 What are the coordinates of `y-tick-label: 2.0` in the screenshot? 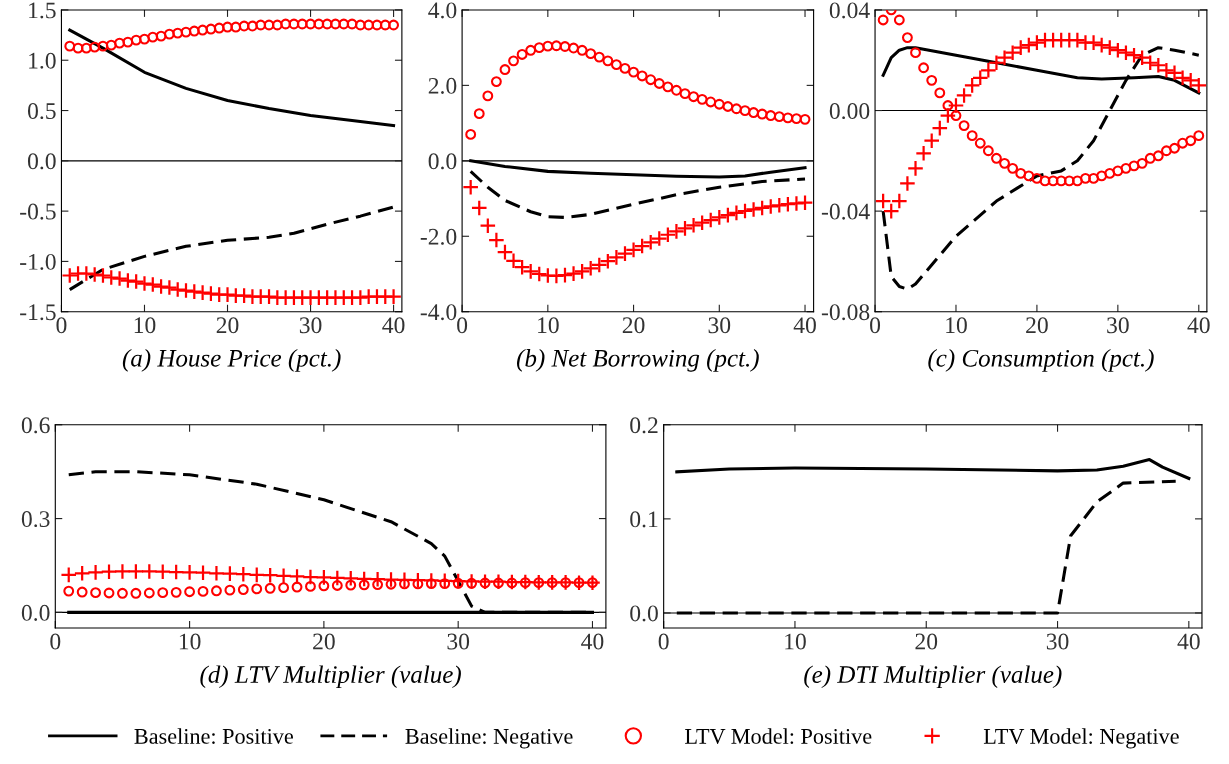 It's located at (442, 85).